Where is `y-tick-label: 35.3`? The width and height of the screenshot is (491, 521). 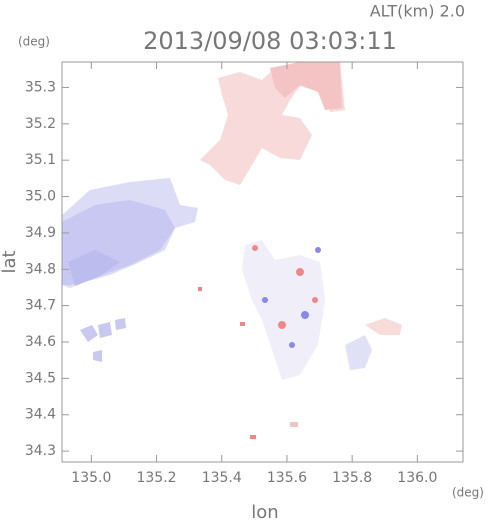 y-tick-label: 35.3 is located at coordinates (40, 87).